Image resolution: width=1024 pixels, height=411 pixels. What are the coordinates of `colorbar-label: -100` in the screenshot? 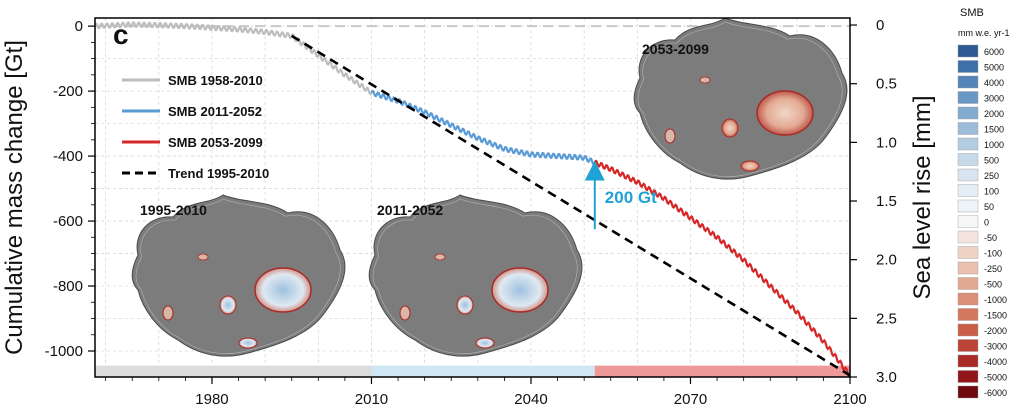 It's located at (993, 254).